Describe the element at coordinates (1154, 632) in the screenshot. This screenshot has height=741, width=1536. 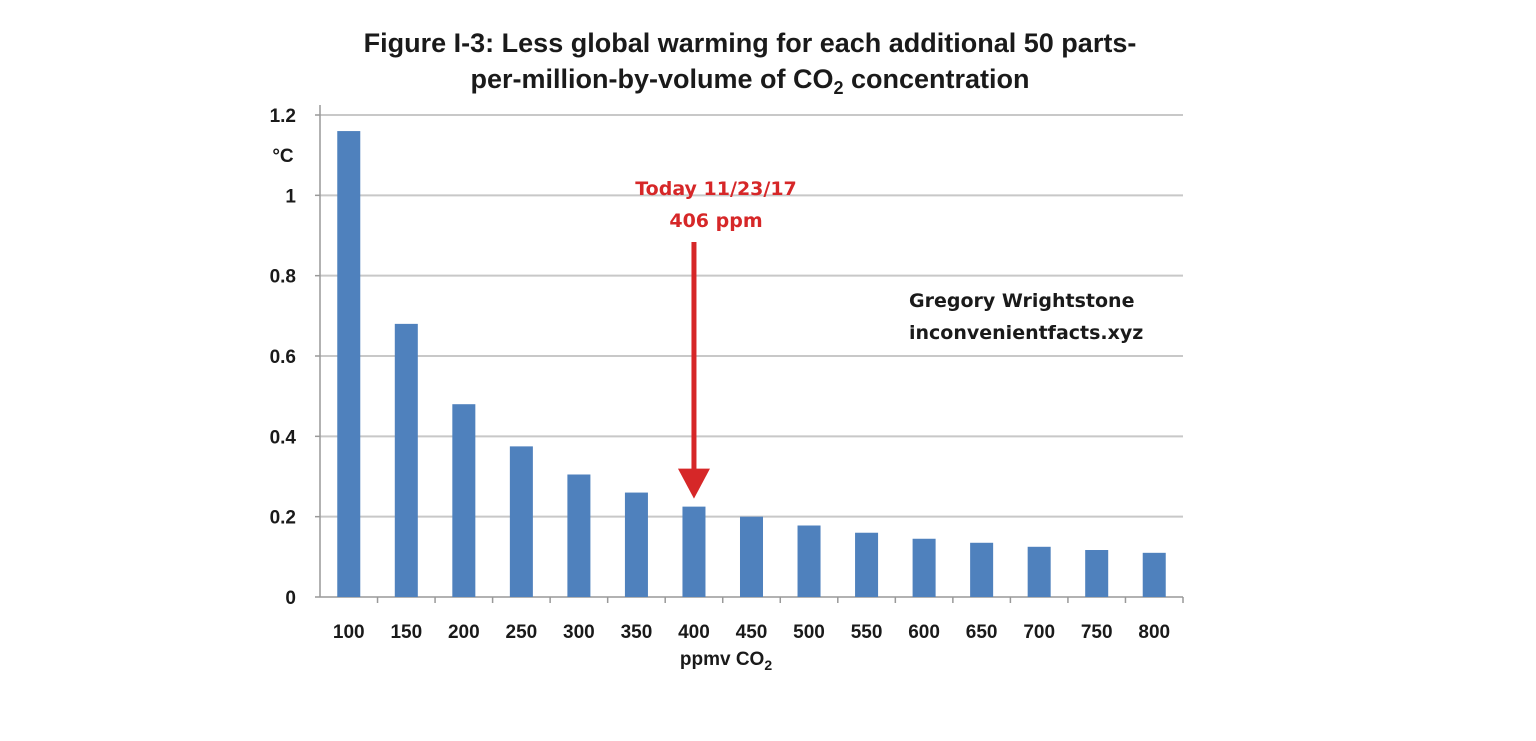
I see `x-tick-label-800: 800` at that location.